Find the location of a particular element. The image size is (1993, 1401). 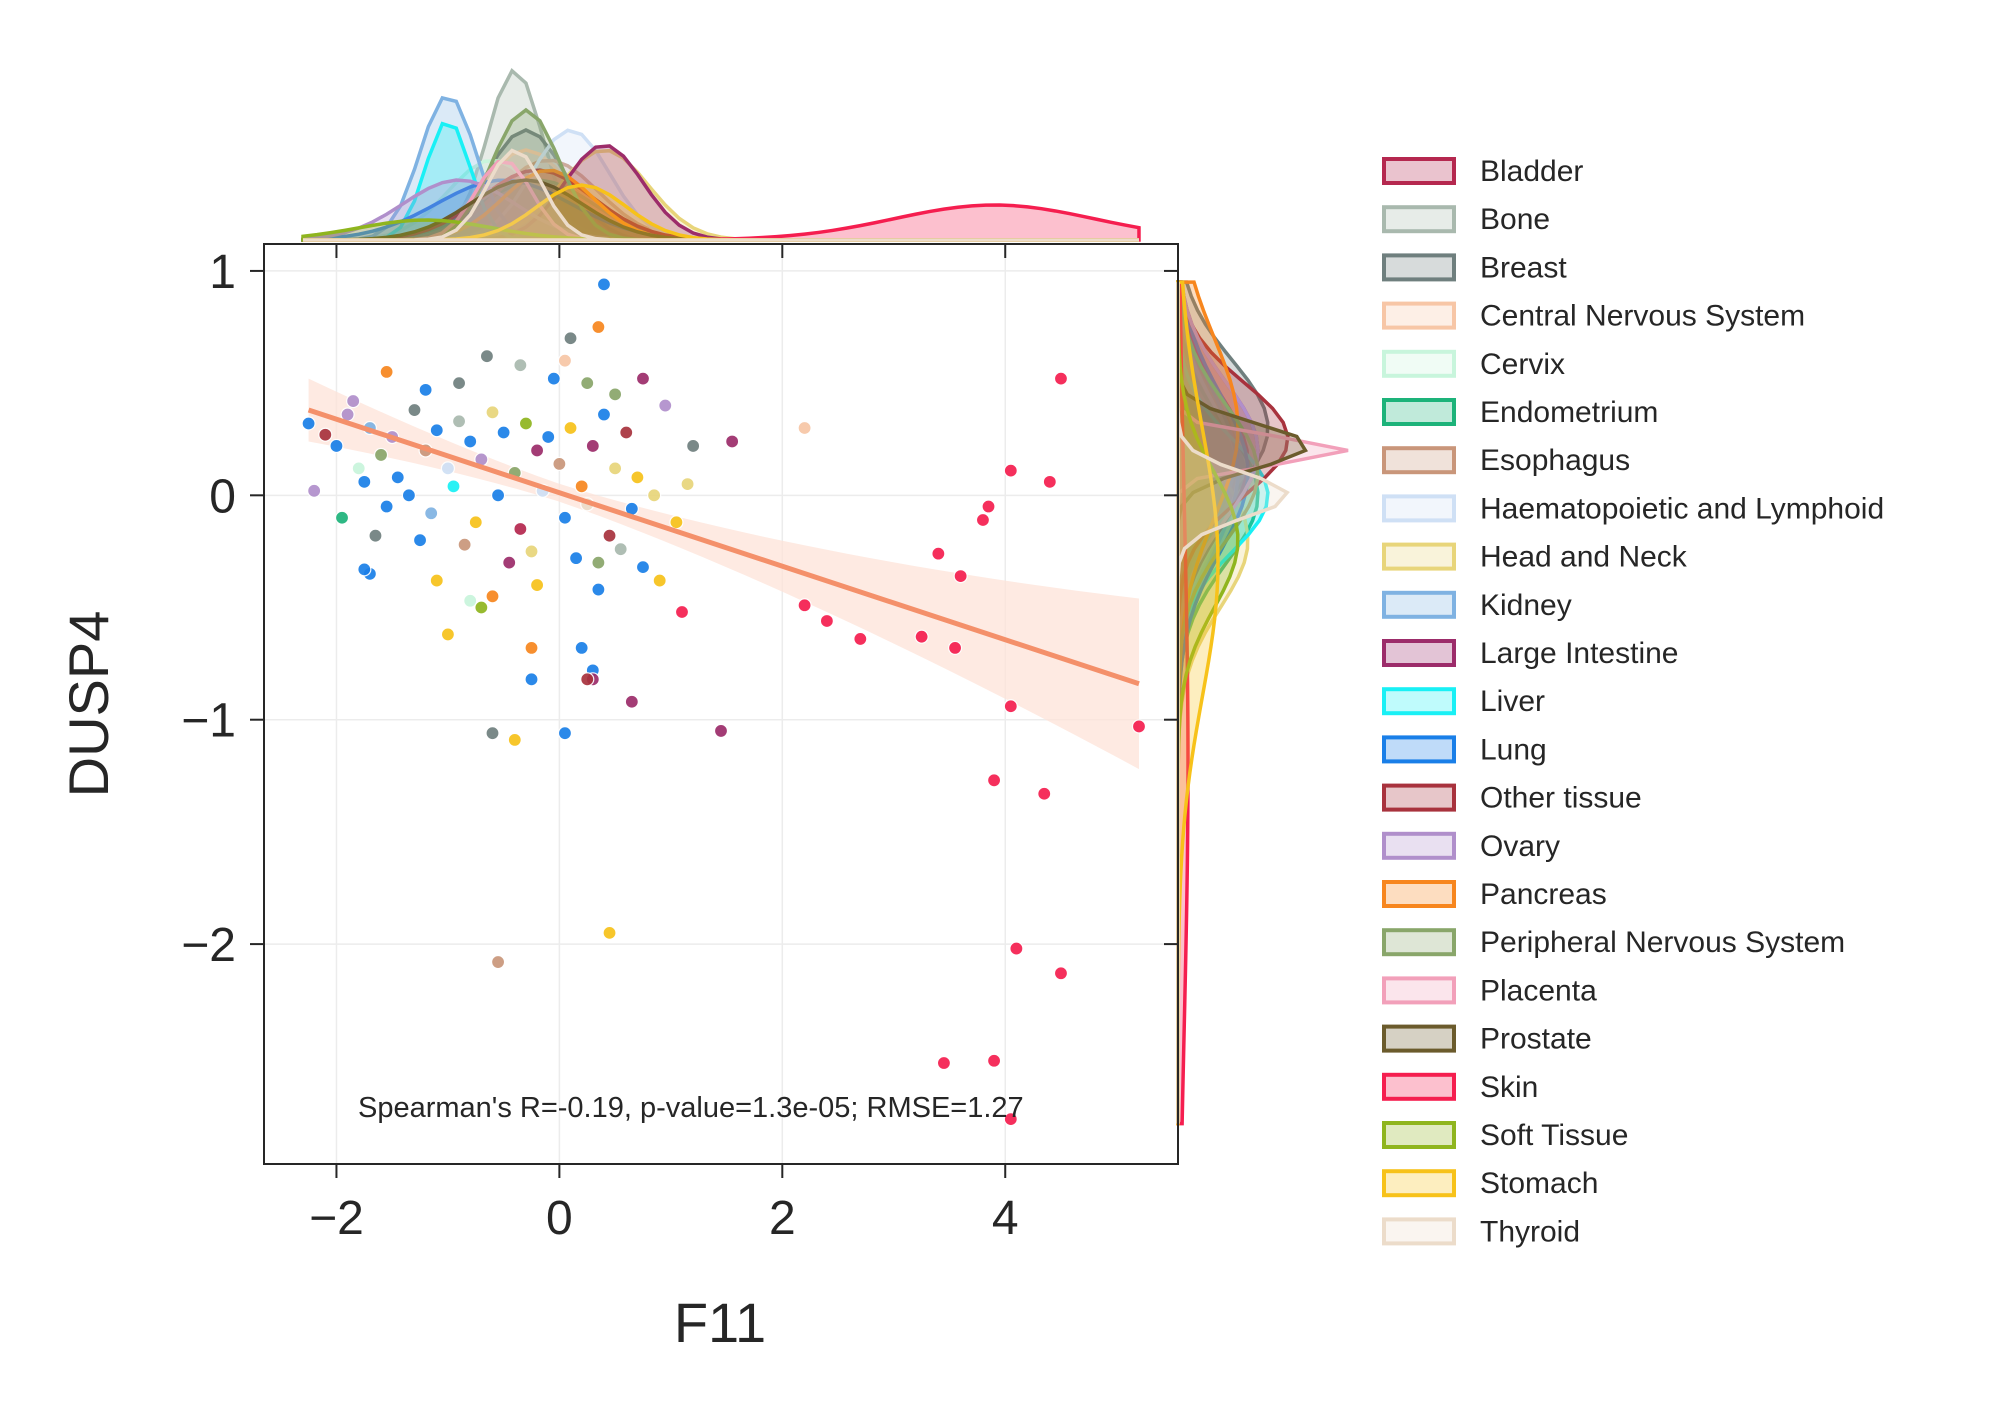

legend-label: Breast is located at coordinates (1523, 267).